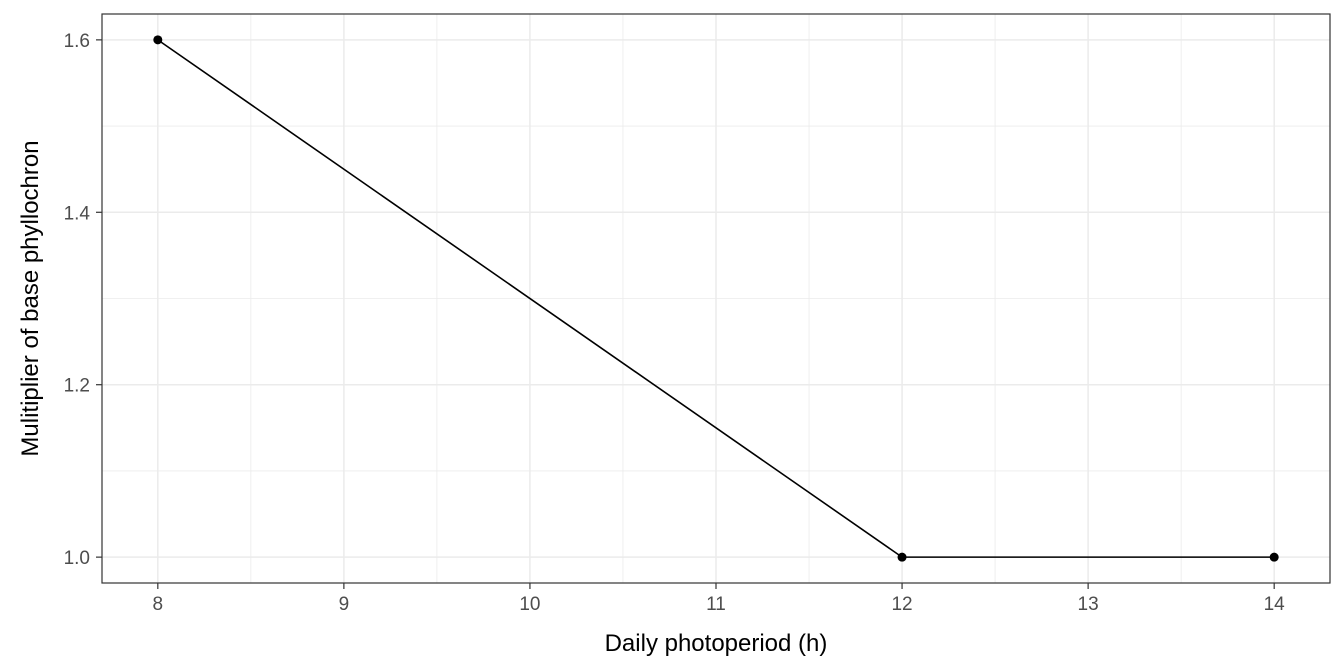  What do you see at coordinates (344, 604) in the screenshot?
I see `x-tick-label: 9` at bounding box center [344, 604].